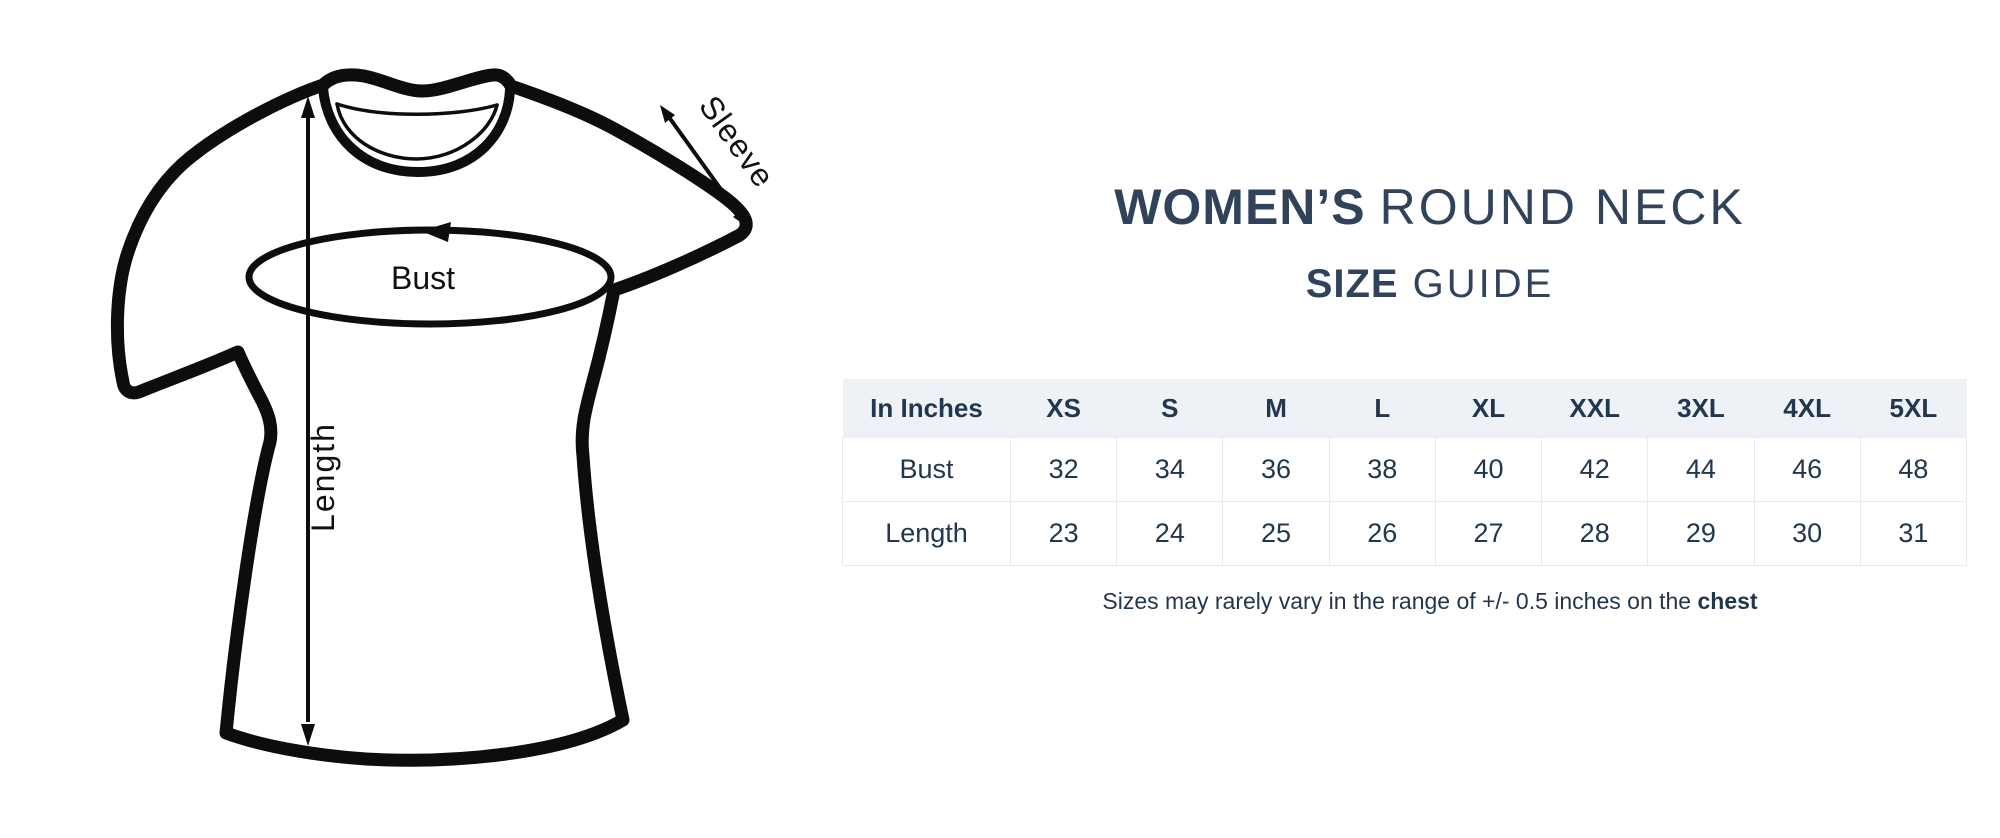 This screenshot has width=2000, height=838. I want to click on size-value-cell: 48, so click(1913, 469).